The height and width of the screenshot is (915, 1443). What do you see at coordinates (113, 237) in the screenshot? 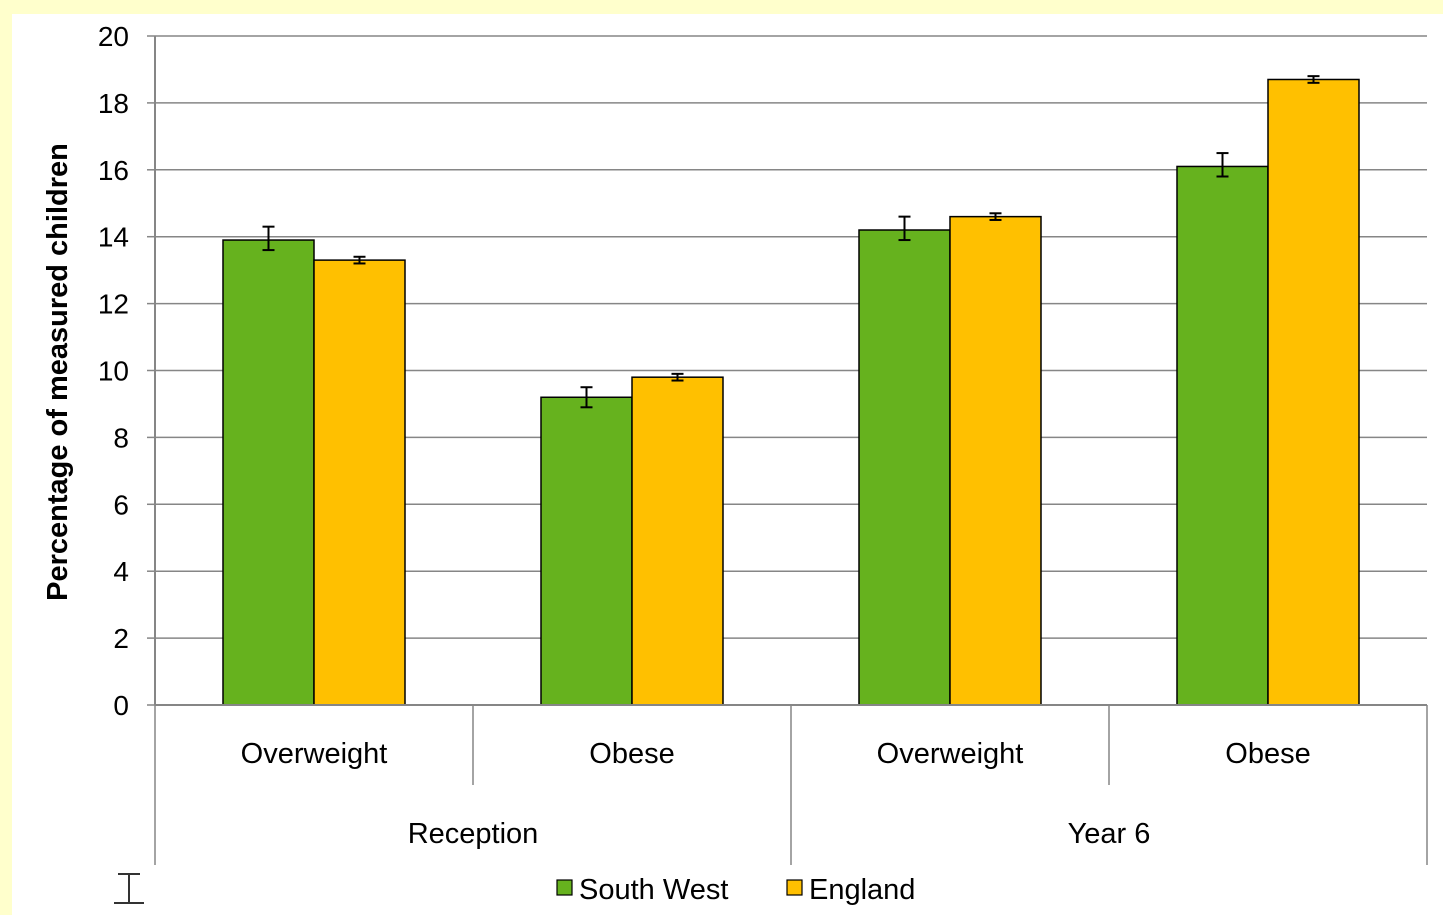
I see `y-tick-label-14: 14` at bounding box center [113, 237].